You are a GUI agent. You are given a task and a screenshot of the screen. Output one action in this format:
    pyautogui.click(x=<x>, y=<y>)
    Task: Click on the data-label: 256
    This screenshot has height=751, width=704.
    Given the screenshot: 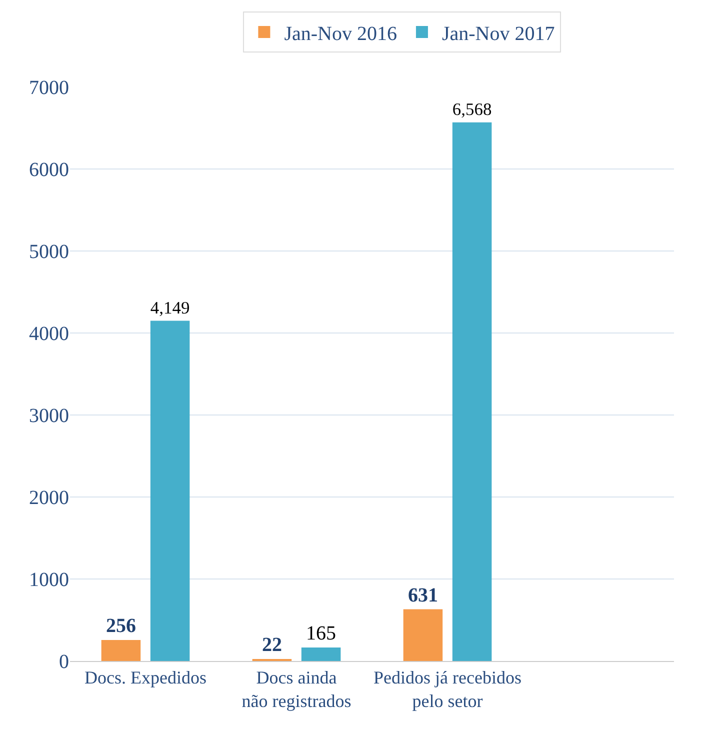 What is the action you would take?
    pyautogui.click(x=121, y=626)
    